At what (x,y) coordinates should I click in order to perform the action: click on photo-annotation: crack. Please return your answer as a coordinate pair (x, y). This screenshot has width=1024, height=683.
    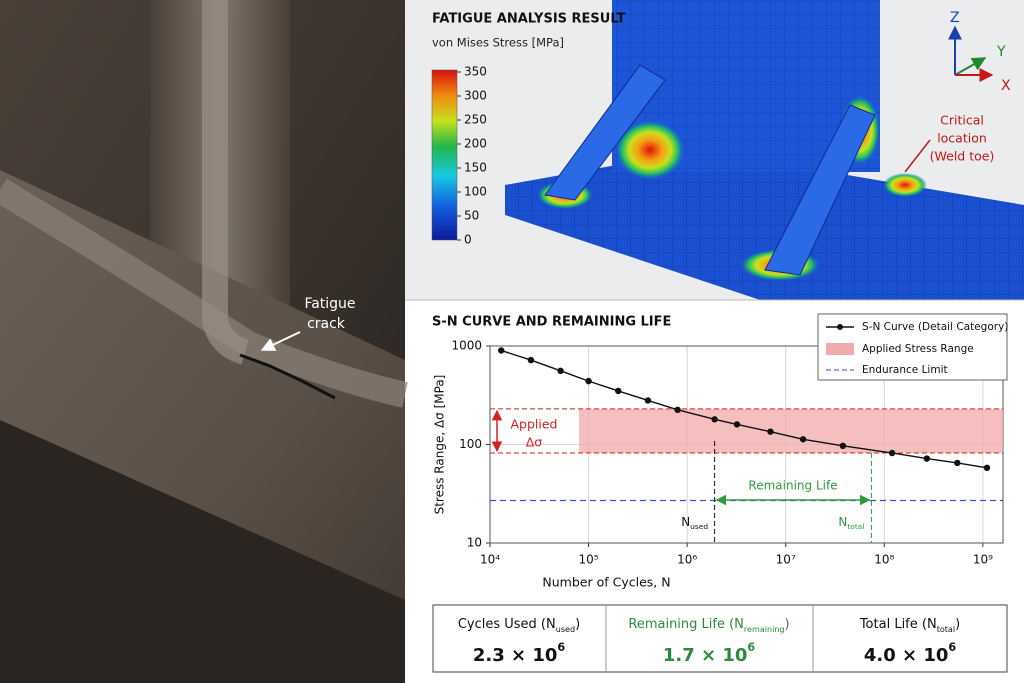
    Looking at the image, I should click on (326, 324).